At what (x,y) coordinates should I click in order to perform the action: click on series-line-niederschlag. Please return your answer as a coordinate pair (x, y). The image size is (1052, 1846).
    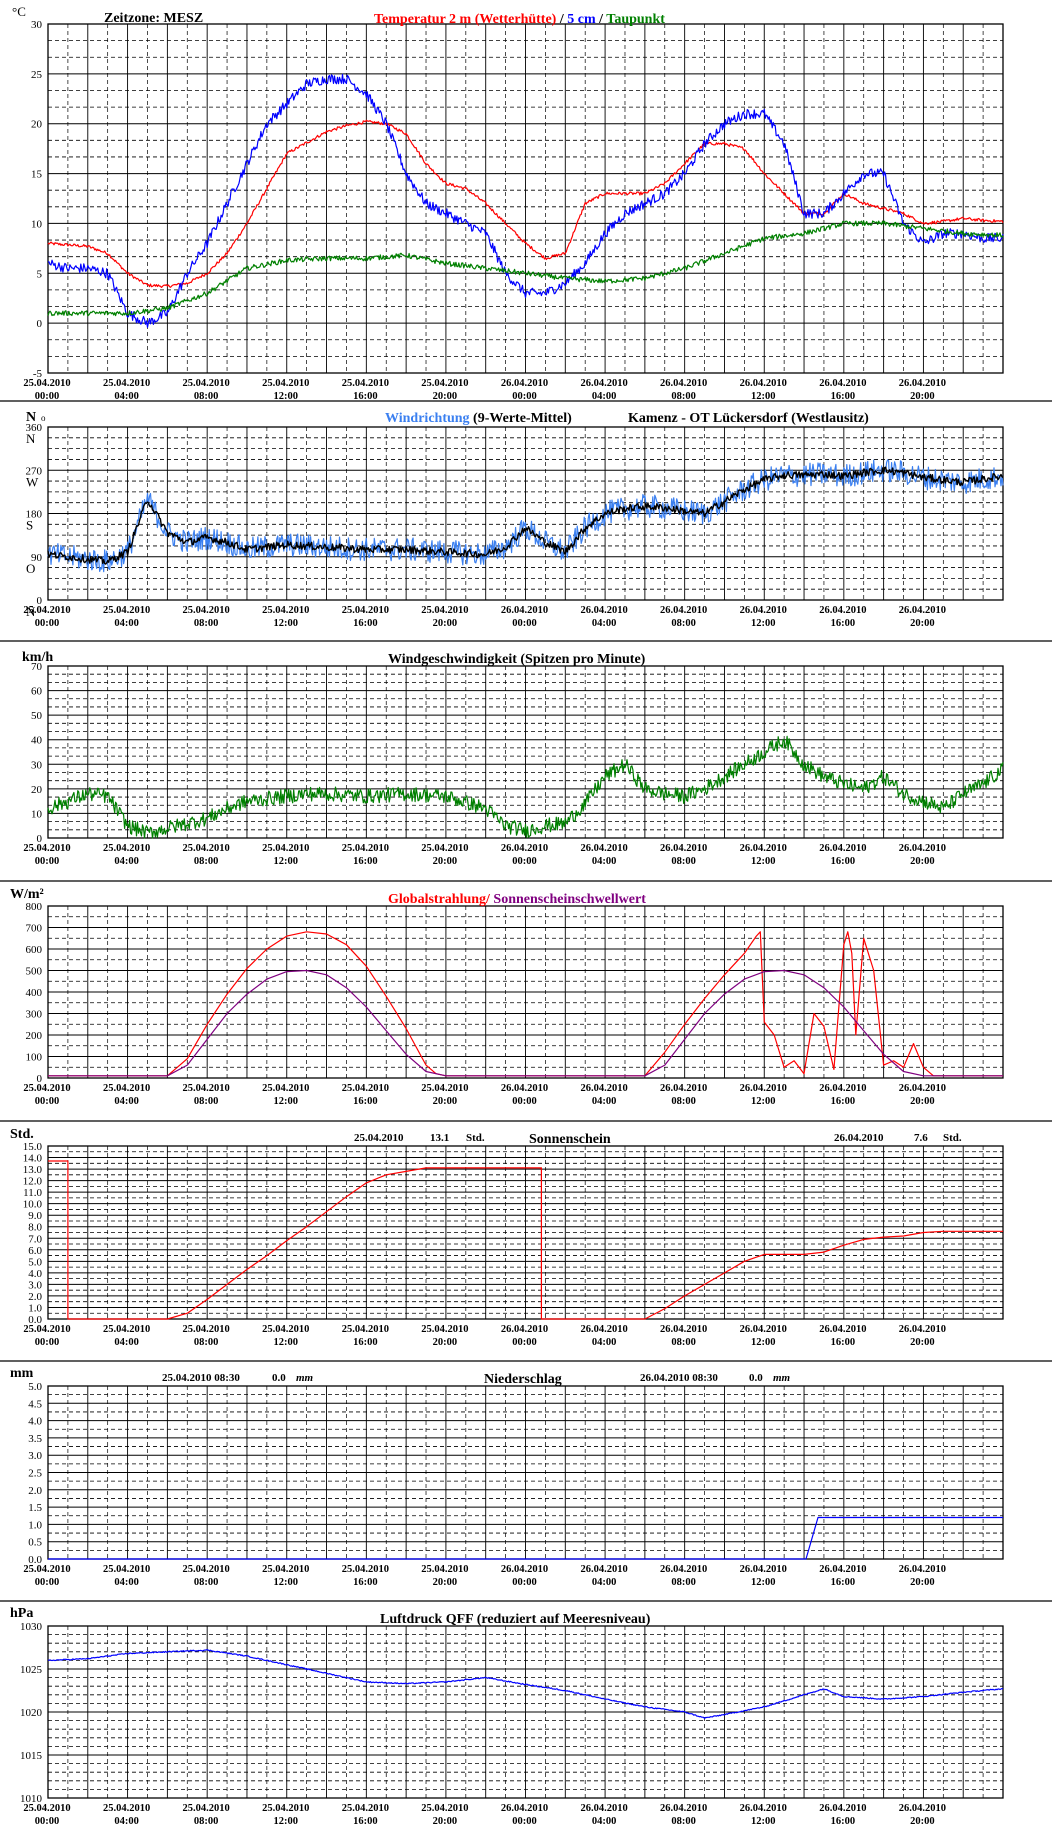
    Looking at the image, I should click on (525, 1538).